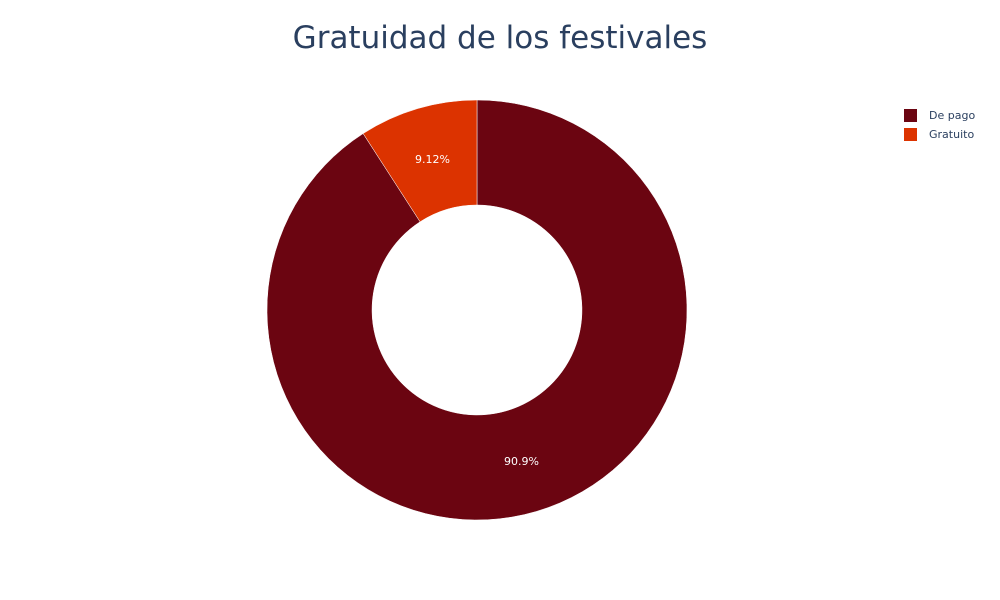  What do you see at coordinates (432, 159) in the screenshot?
I see `slice-label-gratuito: 9.12%` at bounding box center [432, 159].